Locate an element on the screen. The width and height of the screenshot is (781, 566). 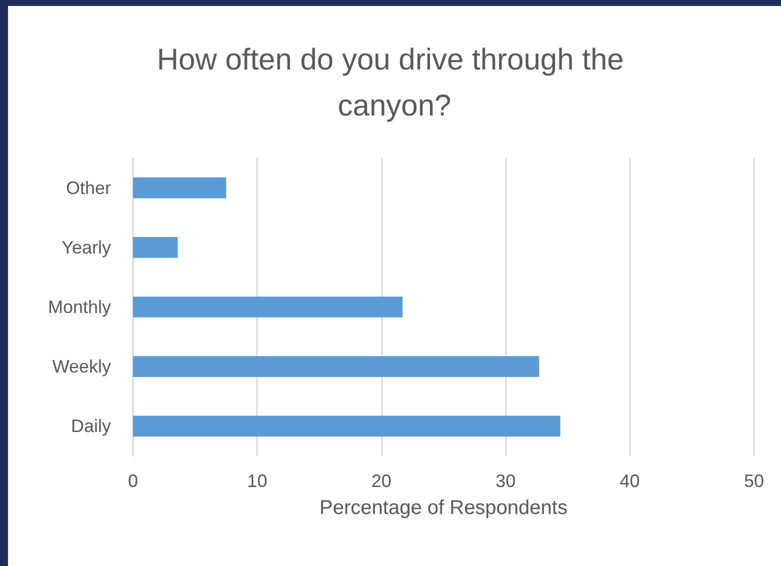
y-tick-label: Other is located at coordinates (88, 188).